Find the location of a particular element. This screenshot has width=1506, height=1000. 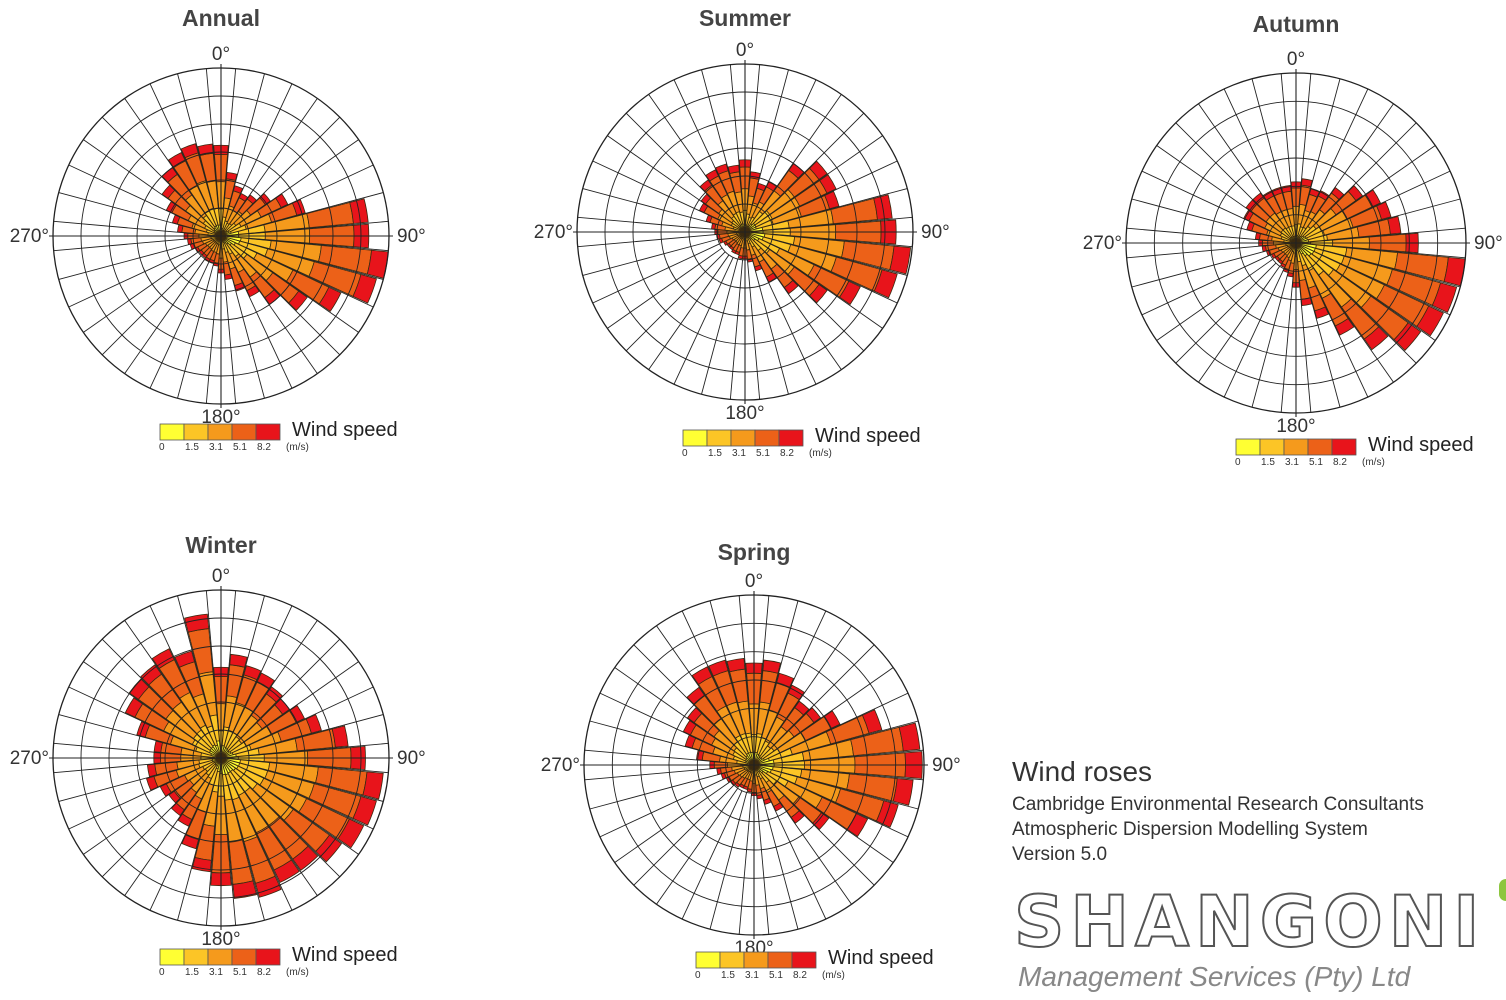

petal-annual-70-bin4 is located at coordinates (298, 207).